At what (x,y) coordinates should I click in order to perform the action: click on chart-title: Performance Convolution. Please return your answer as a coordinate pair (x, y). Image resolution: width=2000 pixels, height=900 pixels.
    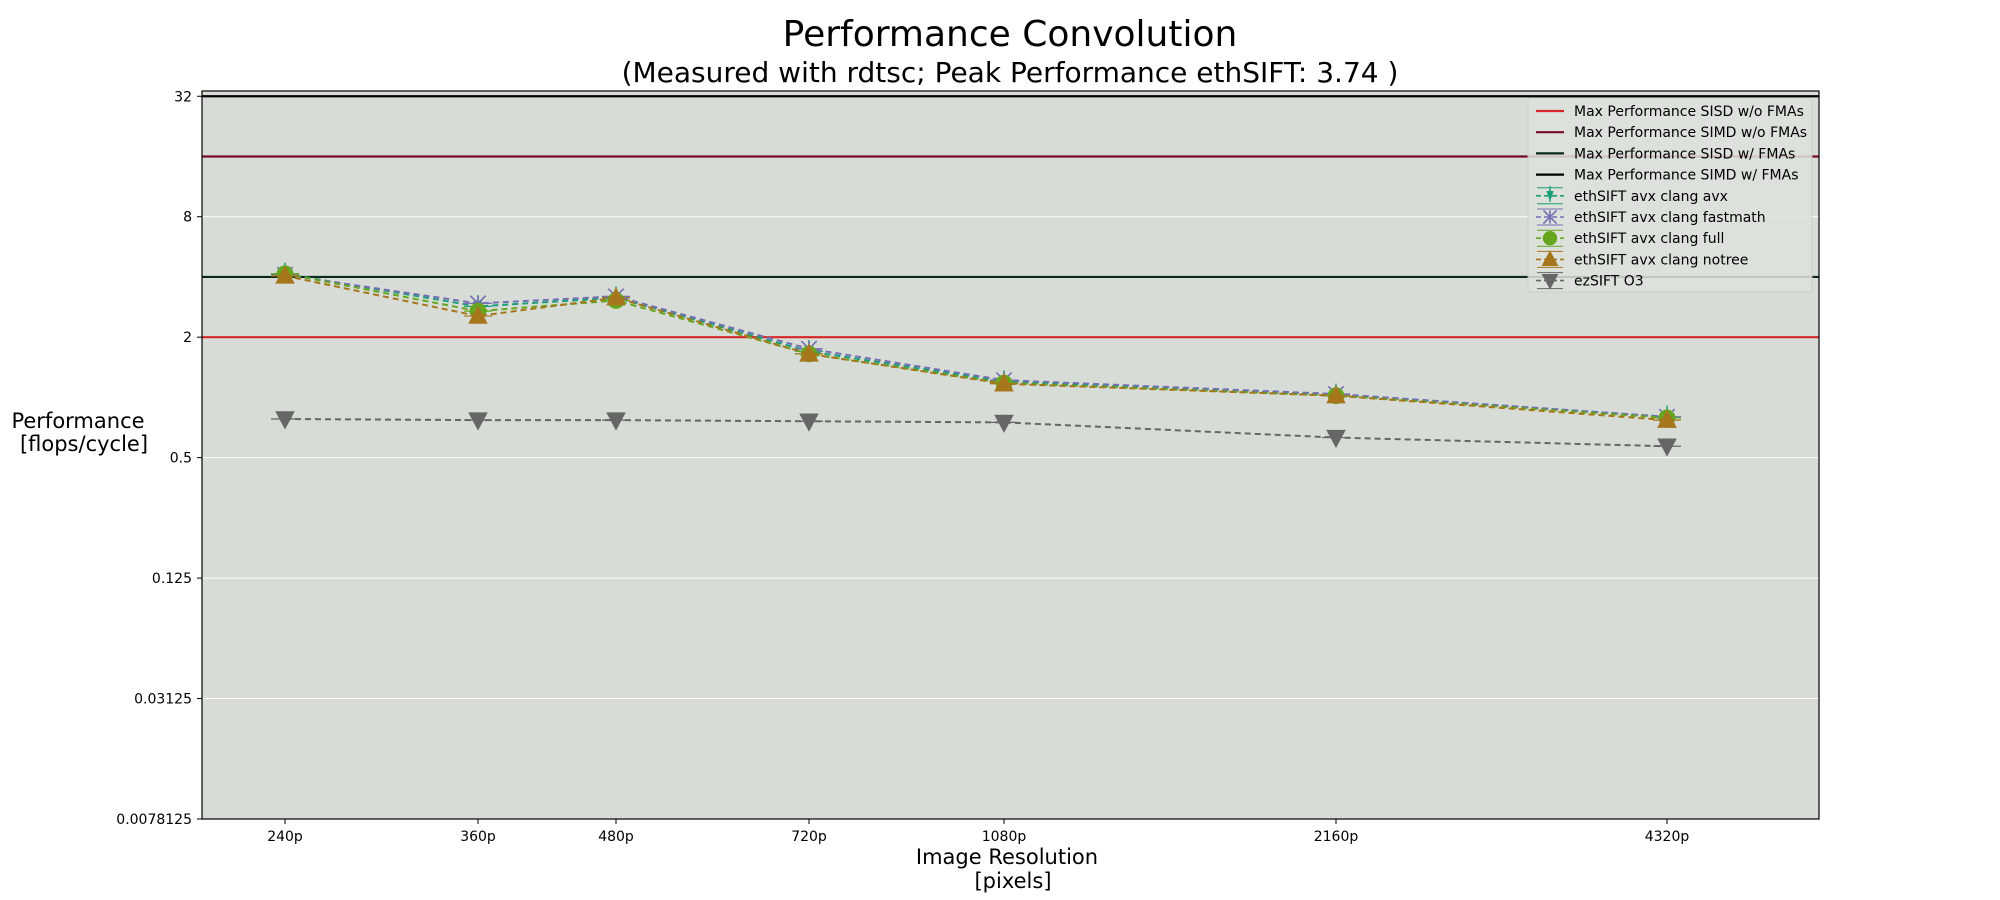
    Looking at the image, I should click on (1010, 34).